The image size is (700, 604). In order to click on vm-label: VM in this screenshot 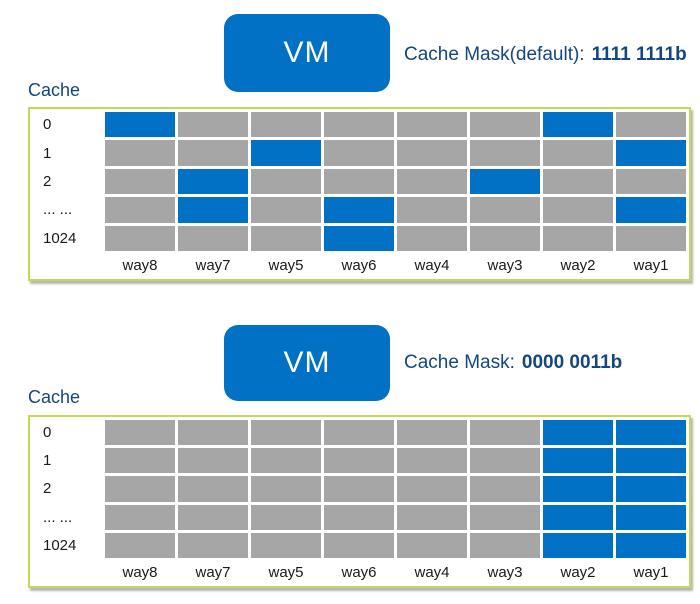, I will do `click(307, 362)`.